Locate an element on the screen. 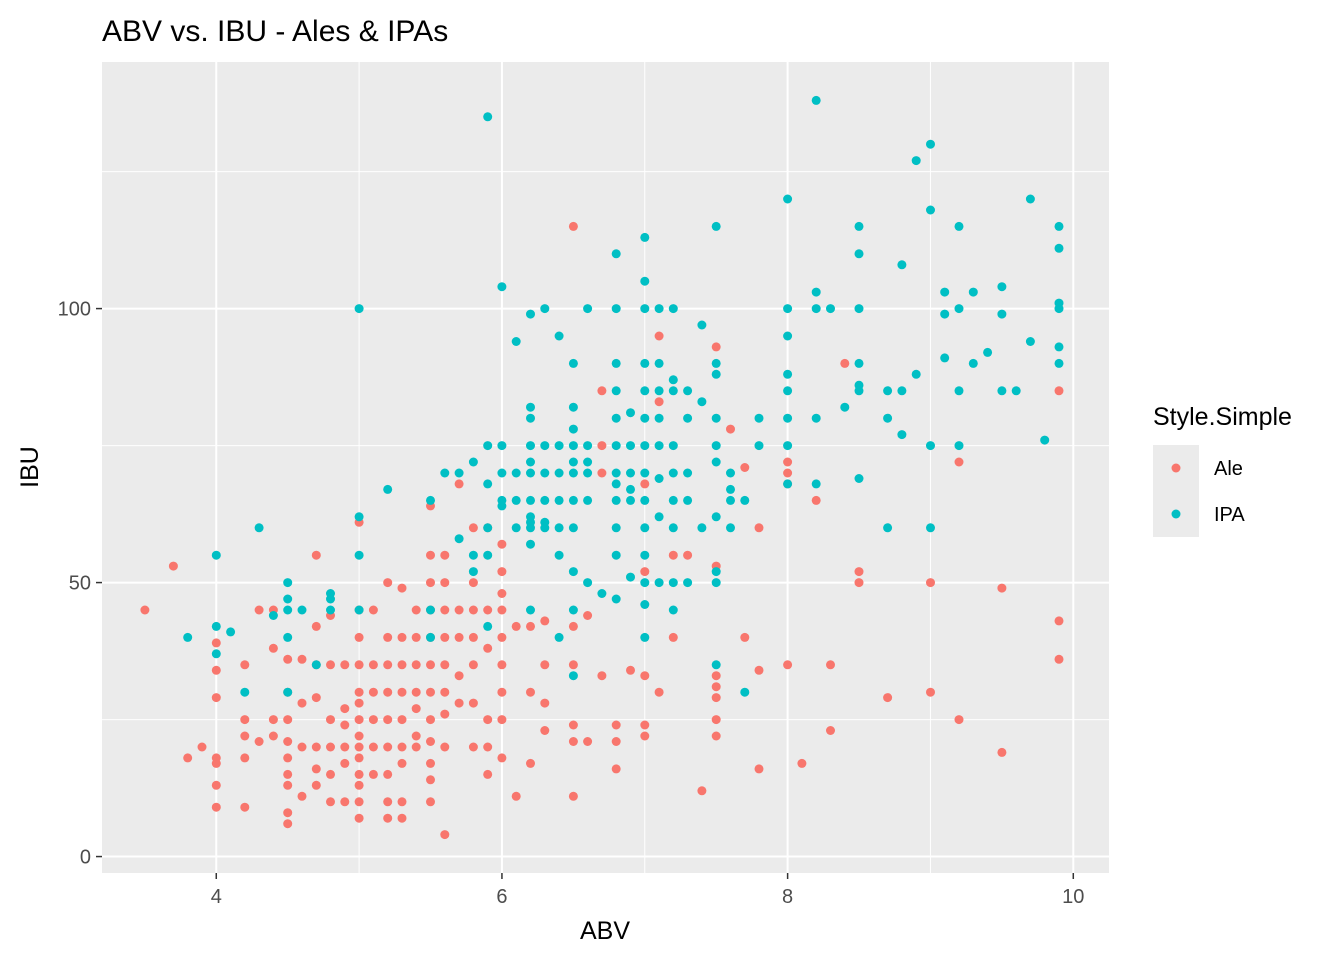 This screenshot has width=1344, height=960. x-tick-label: 10 is located at coordinates (1073, 897).